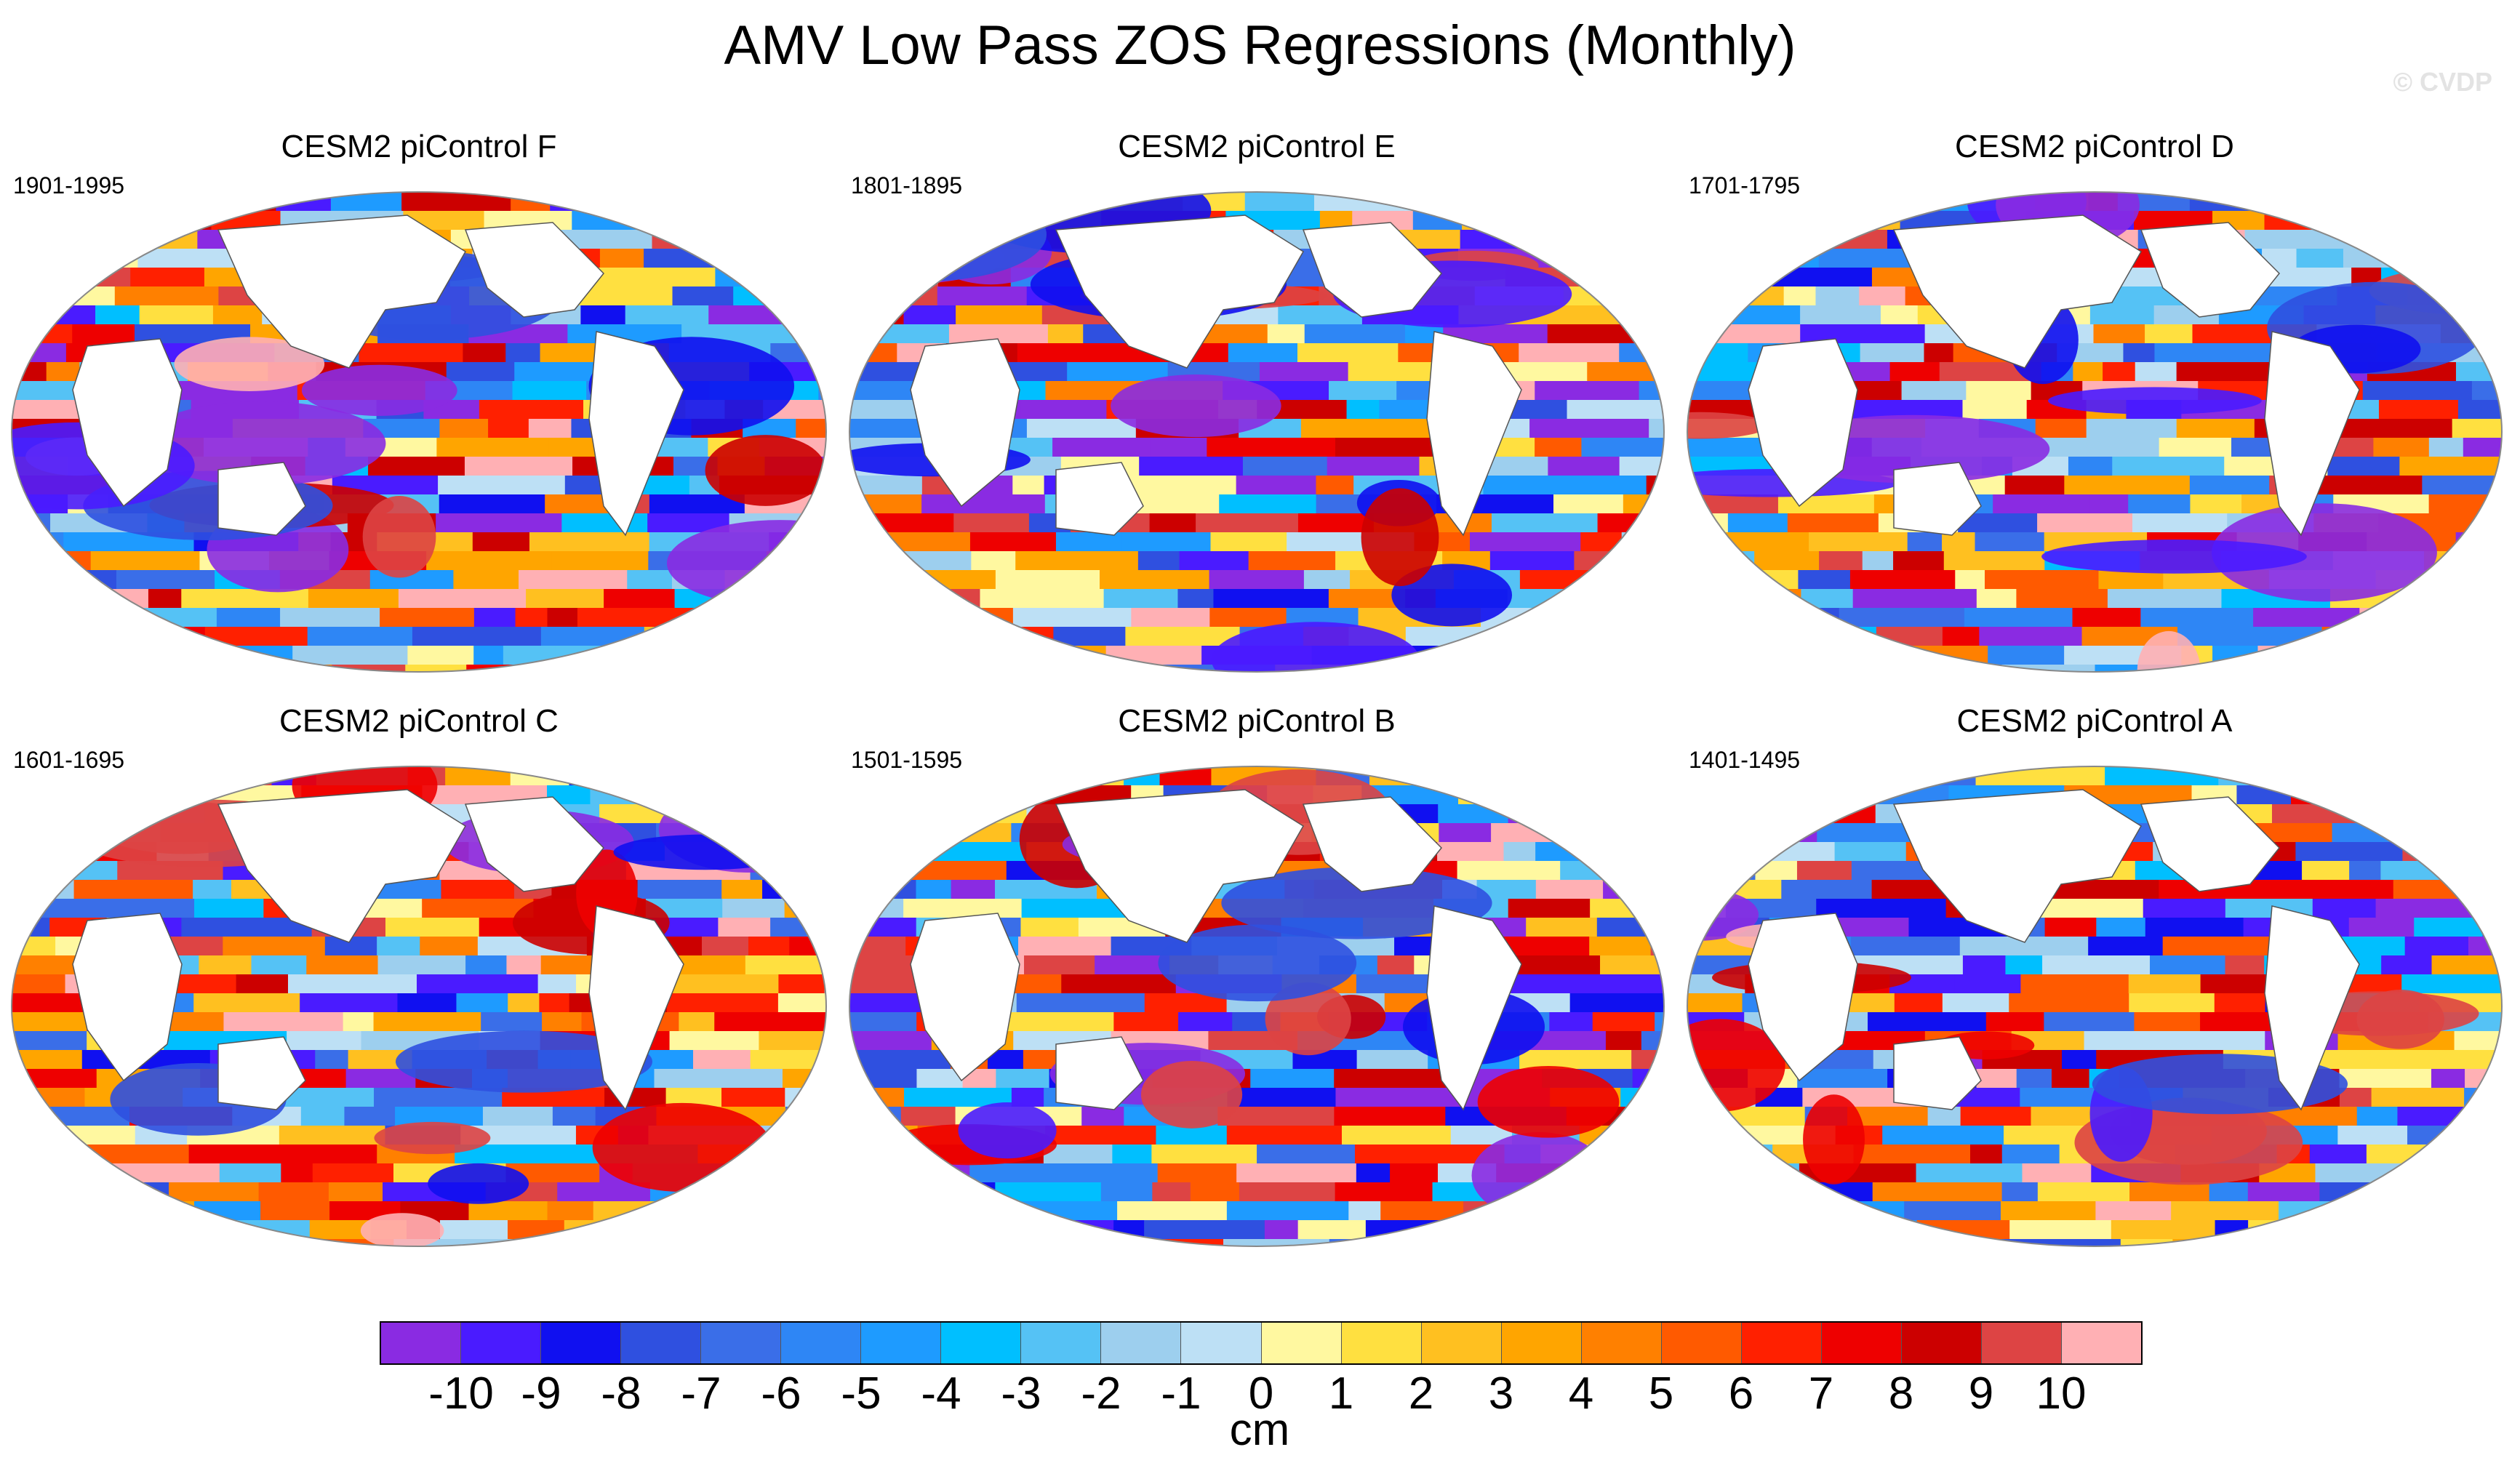 The image size is (2520, 1471). I want to click on colorbar-label: 3, so click(1501, 1394).